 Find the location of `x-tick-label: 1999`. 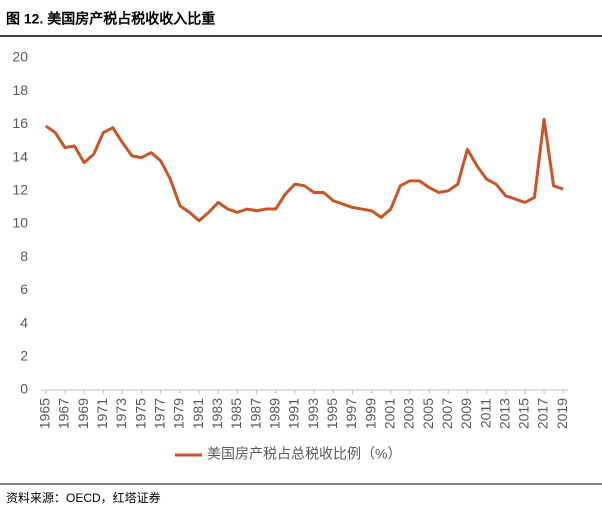

x-tick-label: 1999 is located at coordinates (370, 413).